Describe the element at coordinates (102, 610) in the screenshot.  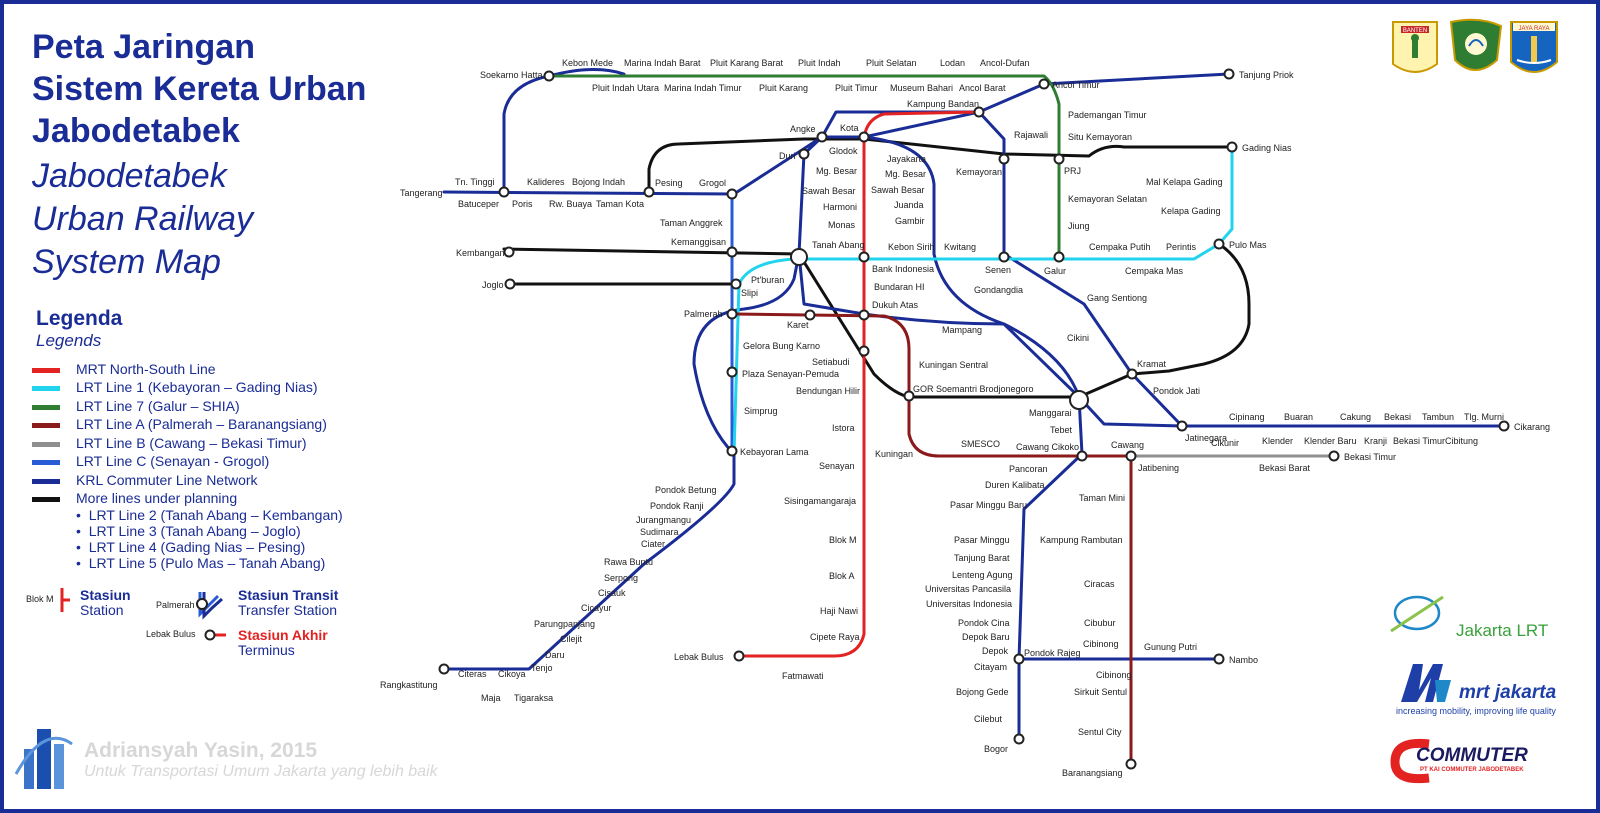
I see `key-station-label-en: Station` at that location.